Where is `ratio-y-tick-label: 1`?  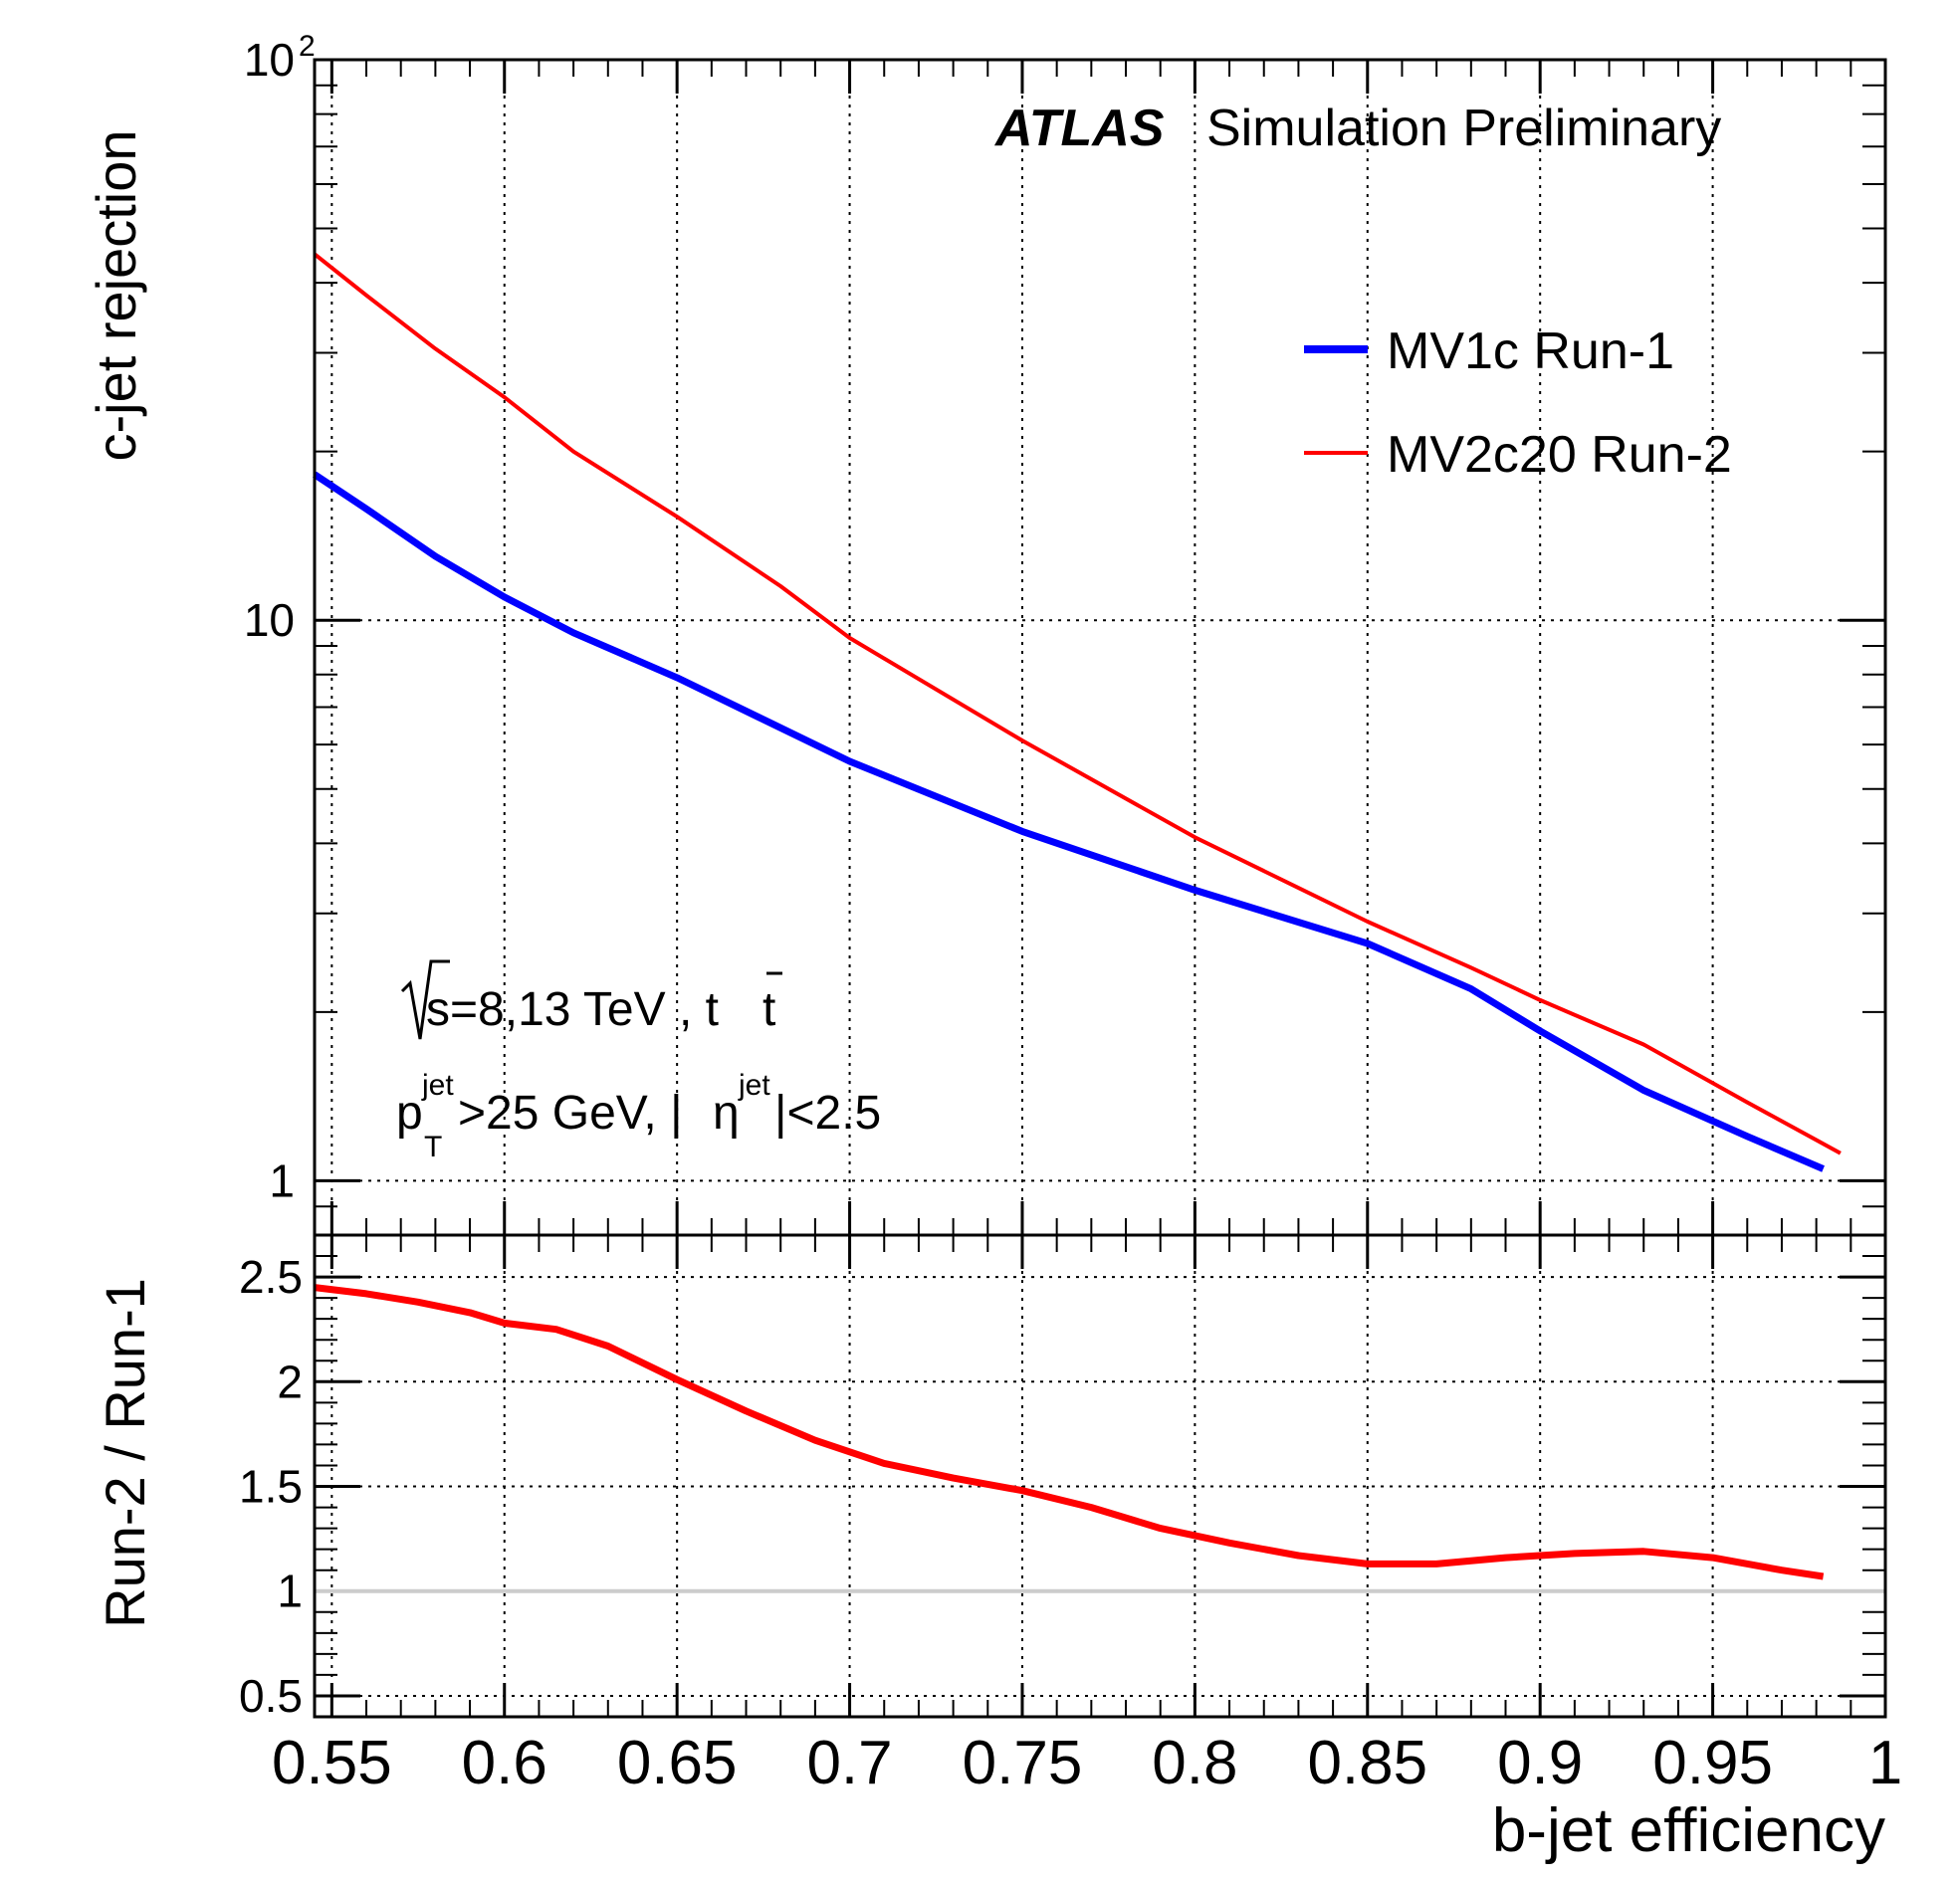
ratio-y-tick-label: 1 is located at coordinates (290, 1591).